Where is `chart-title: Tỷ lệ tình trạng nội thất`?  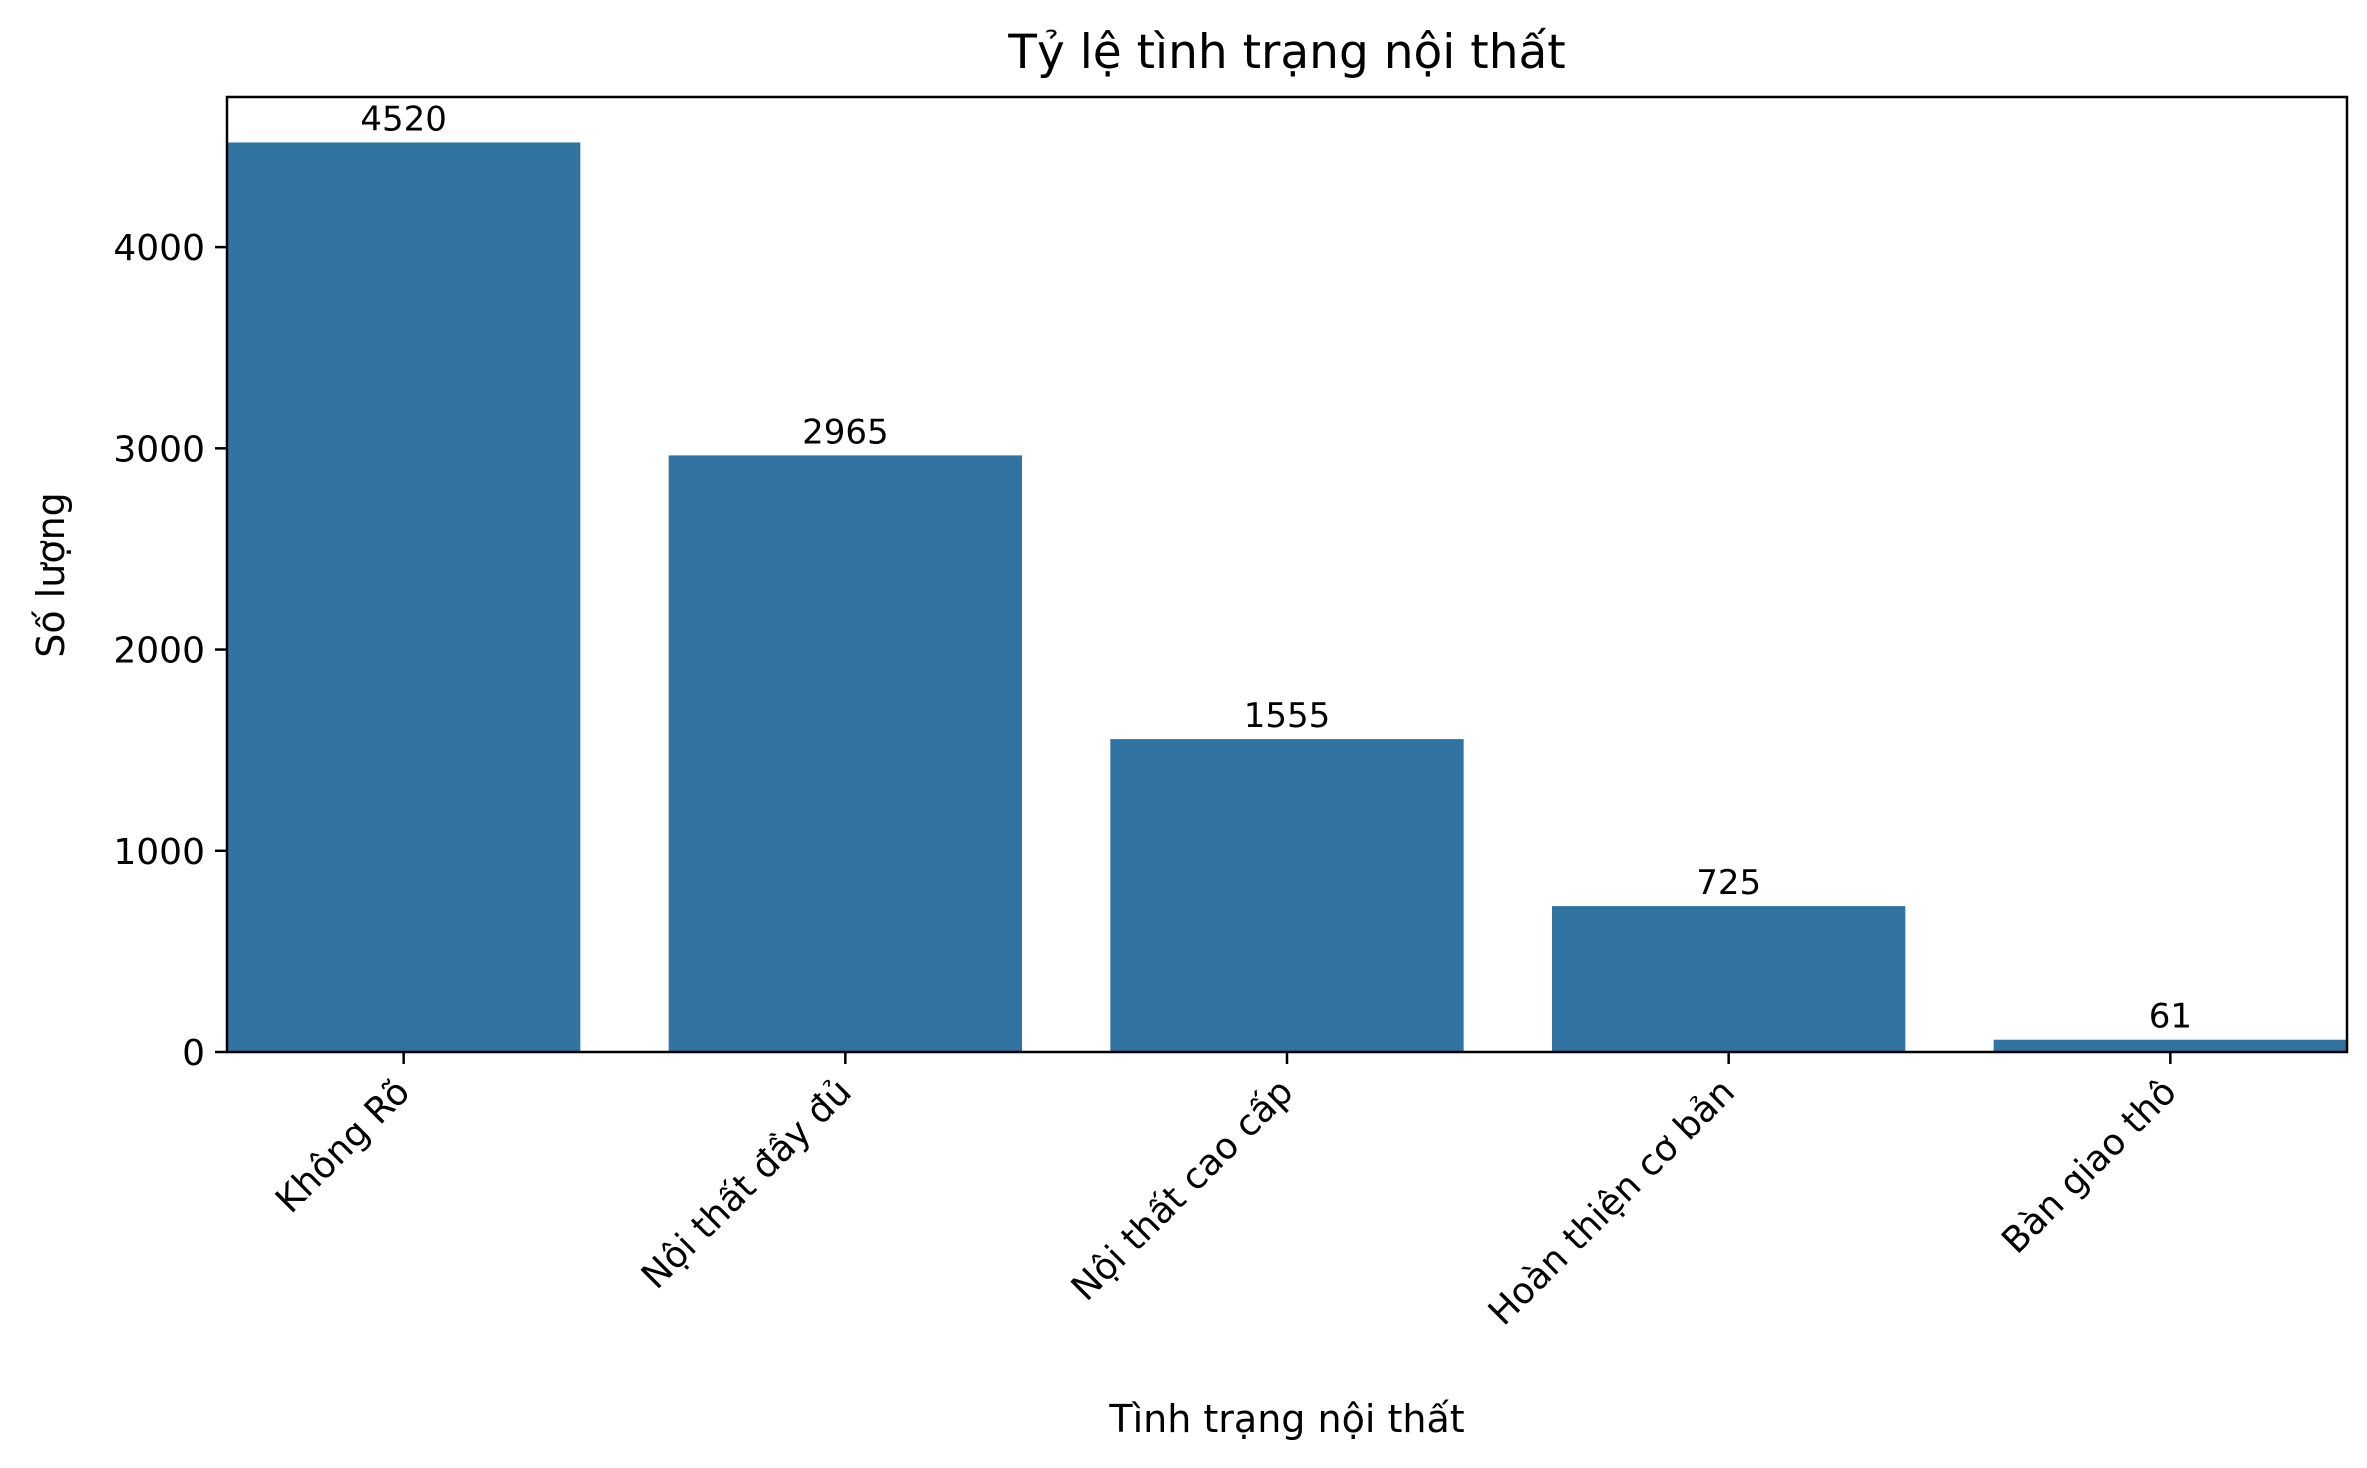 chart-title: Tỷ lệ tình trạng nội thất is located at coordinates (1286, 52).